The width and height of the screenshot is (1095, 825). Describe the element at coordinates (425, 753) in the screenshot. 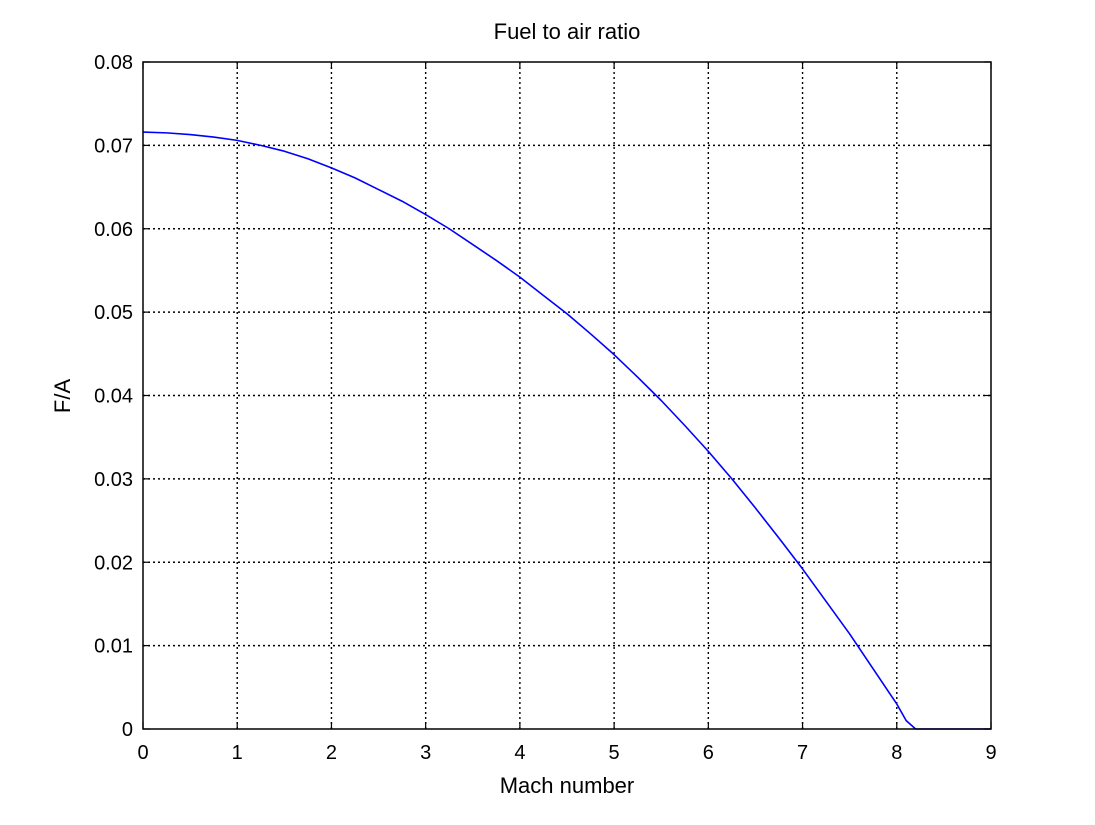

I see `x-tick-label: 3` at that location.